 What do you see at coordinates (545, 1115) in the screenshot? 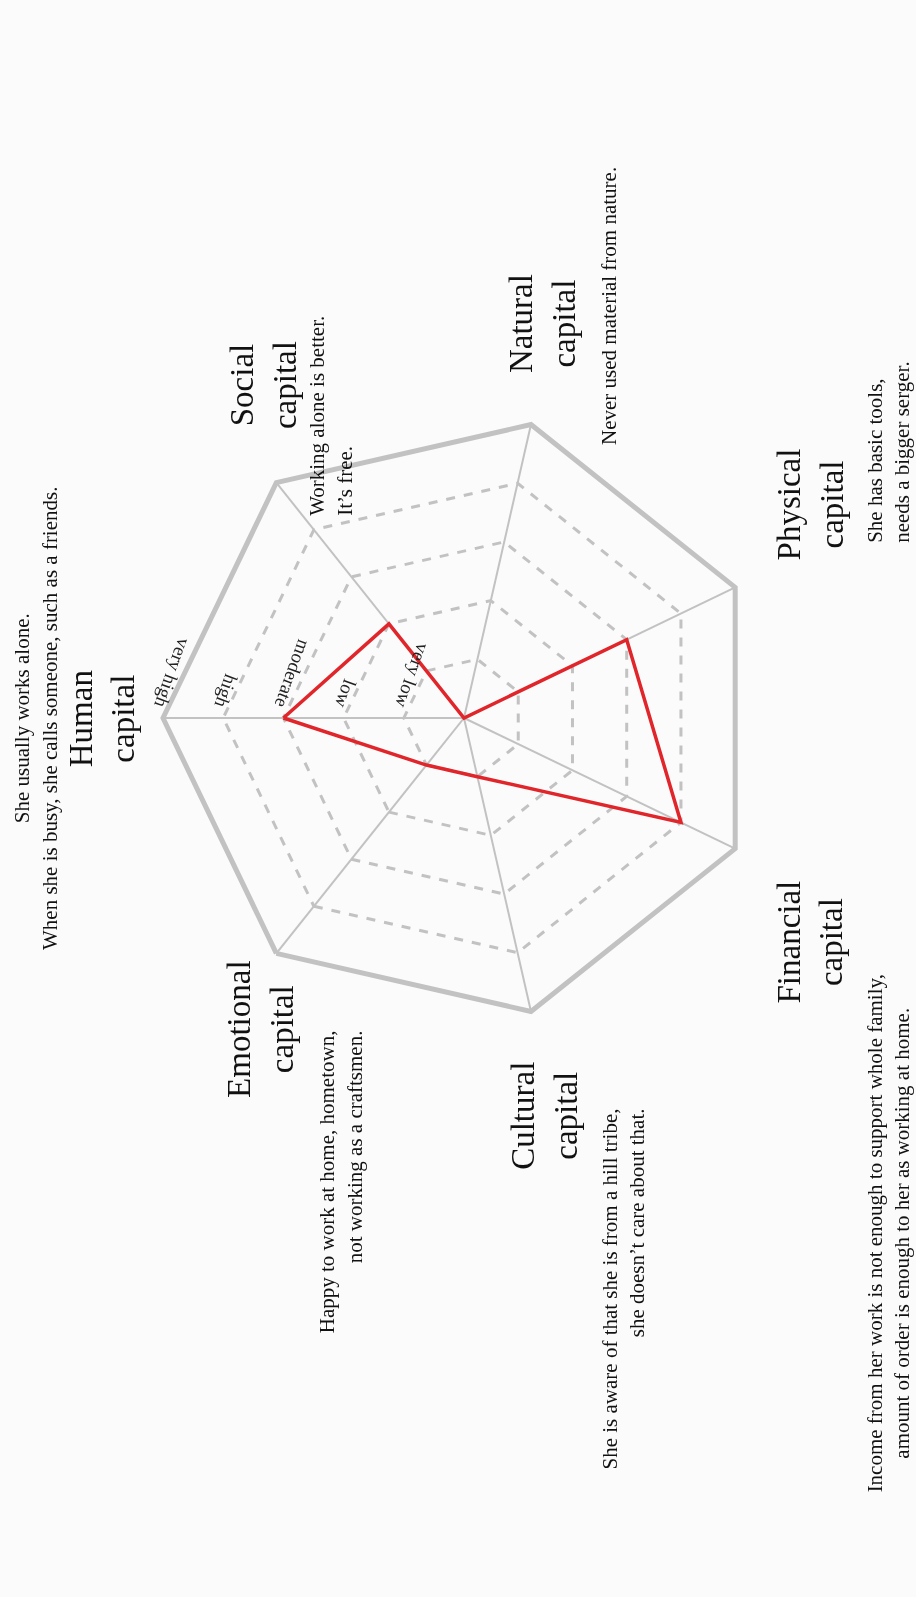
I see `spoke-label: Cultural capital` at bounding box center [545, 1115].